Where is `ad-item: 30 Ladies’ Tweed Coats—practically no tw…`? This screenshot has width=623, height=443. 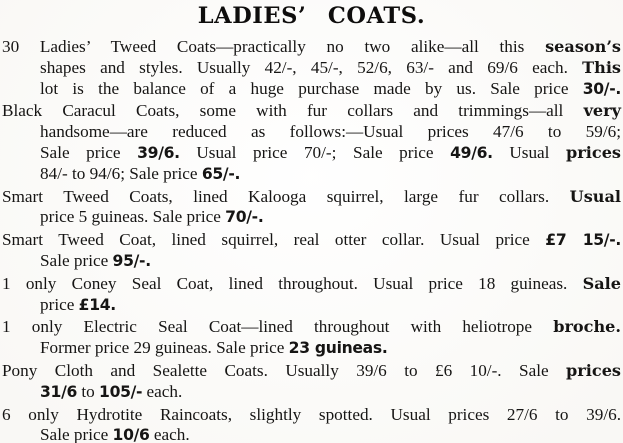
ad-item: 30 Ladies’ Tweed Coats—practically no tw… is located at coordinates (311, 68).